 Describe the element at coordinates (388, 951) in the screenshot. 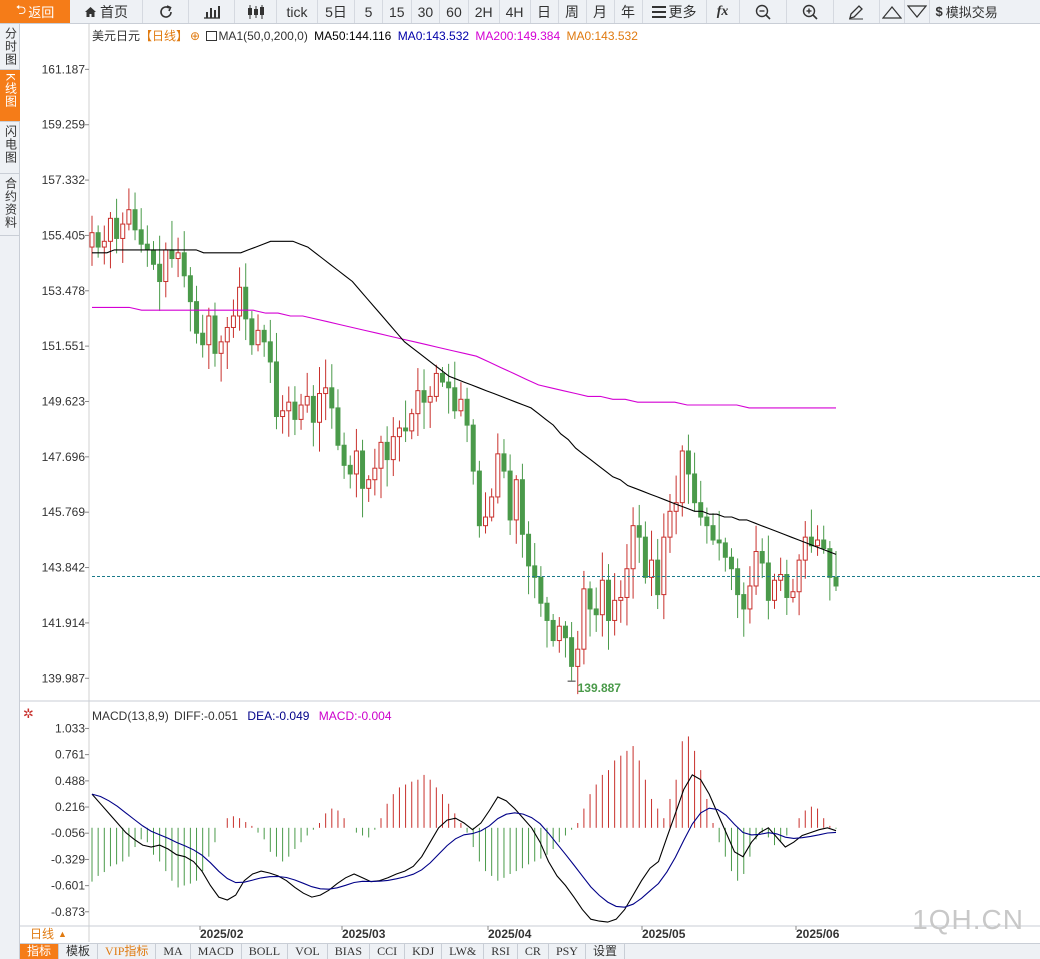

I see `tab-cci: CCI` at that location.